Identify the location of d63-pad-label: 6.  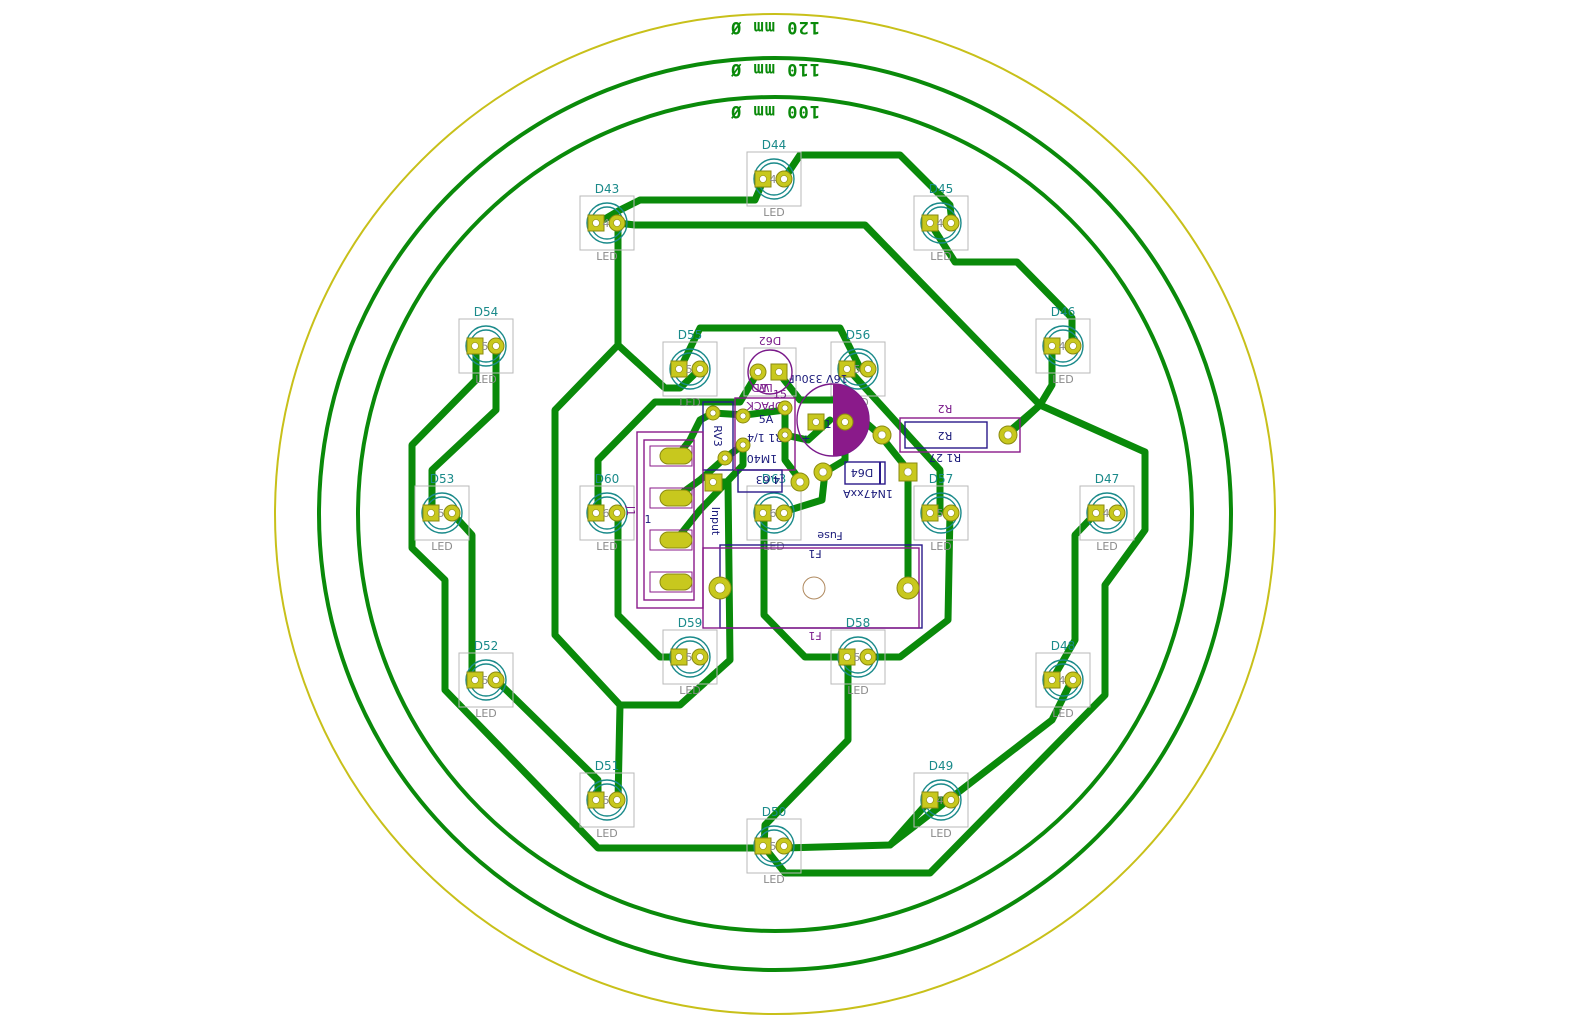
(773, 513).